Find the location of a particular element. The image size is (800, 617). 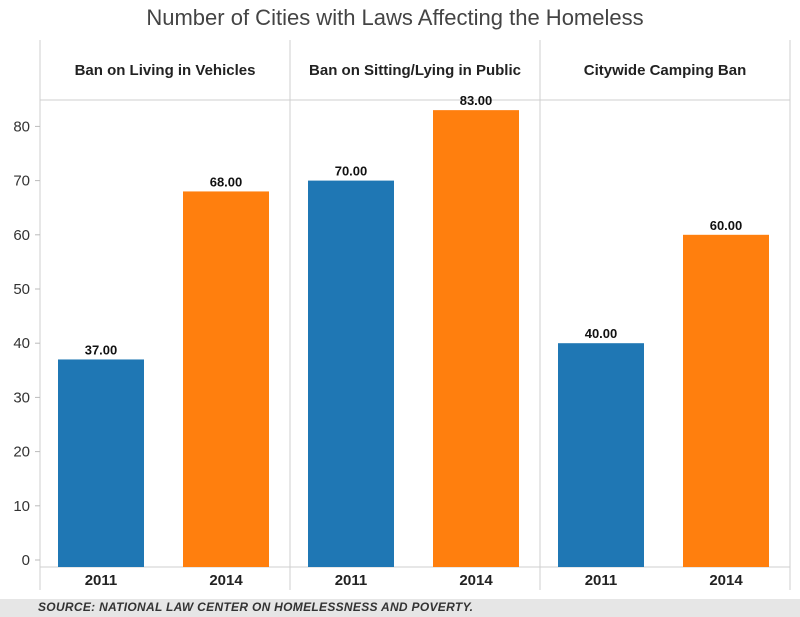

data-label: 40.00 is located at coordinates (601, 333).